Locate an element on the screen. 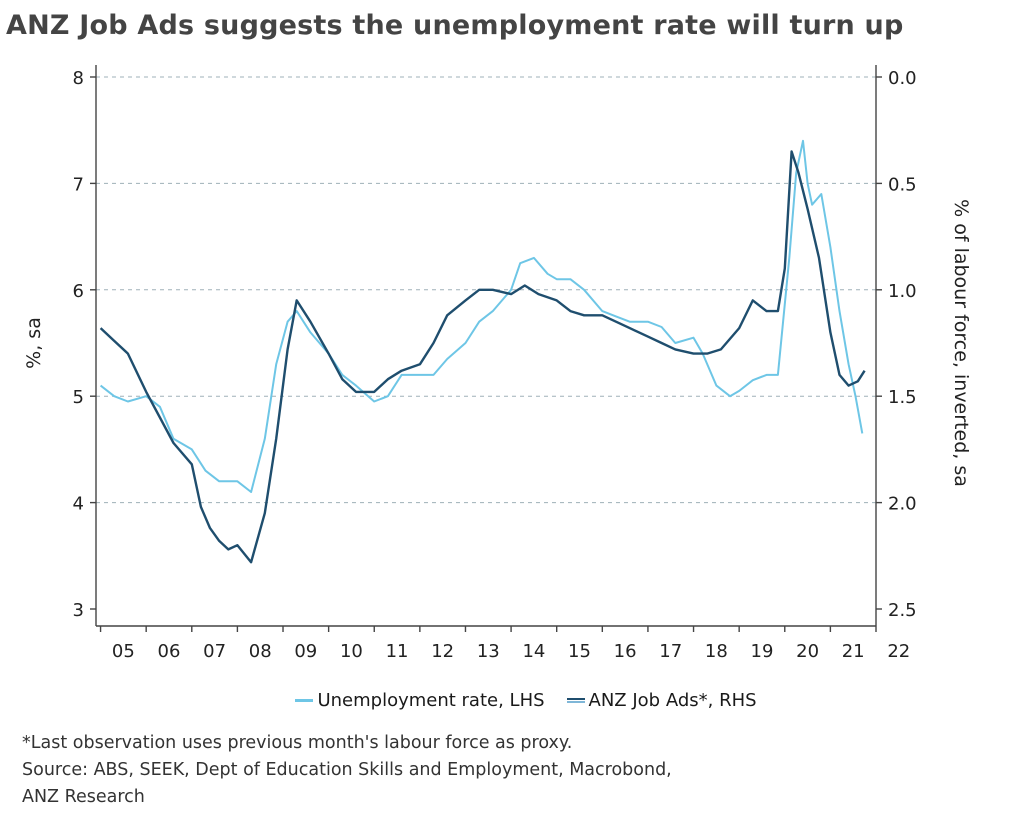  legend: Unemployment rate, LHS ANZ Job Ads*, RHS is located at coordinates (517, 700).